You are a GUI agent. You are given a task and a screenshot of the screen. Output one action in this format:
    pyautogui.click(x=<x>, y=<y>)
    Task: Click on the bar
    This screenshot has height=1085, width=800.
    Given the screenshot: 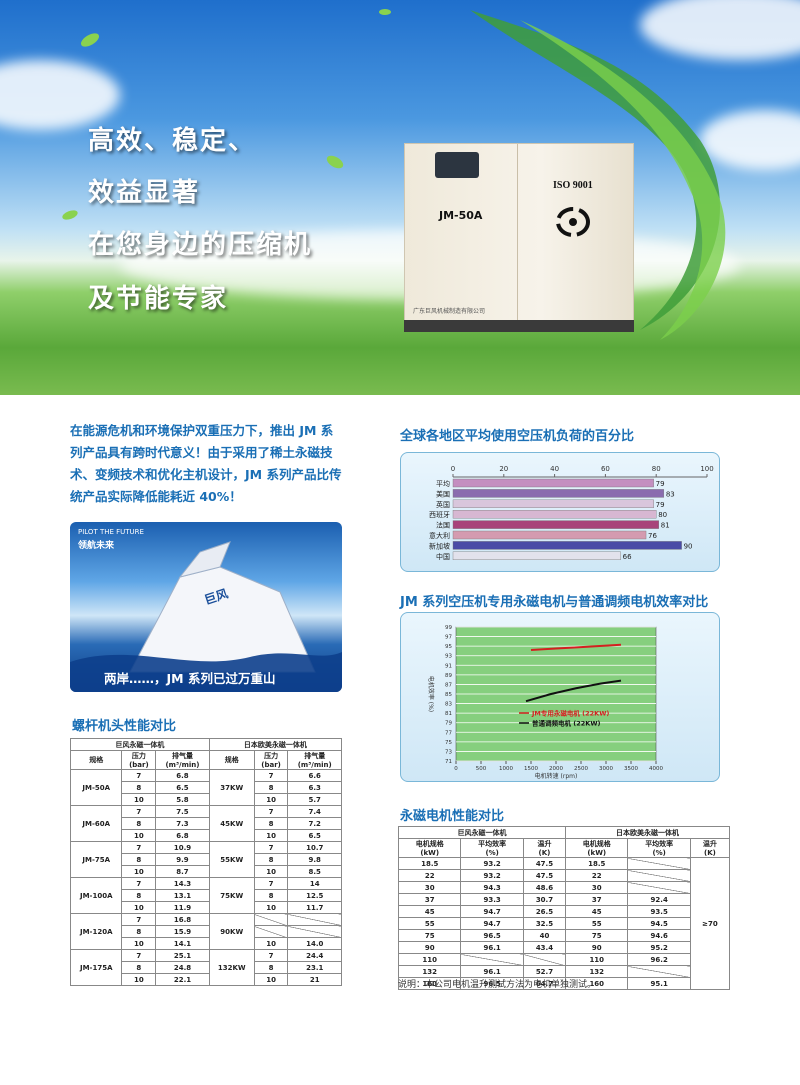 What is the action you would take?
    pyautogui.click(x=555, y=524)
    